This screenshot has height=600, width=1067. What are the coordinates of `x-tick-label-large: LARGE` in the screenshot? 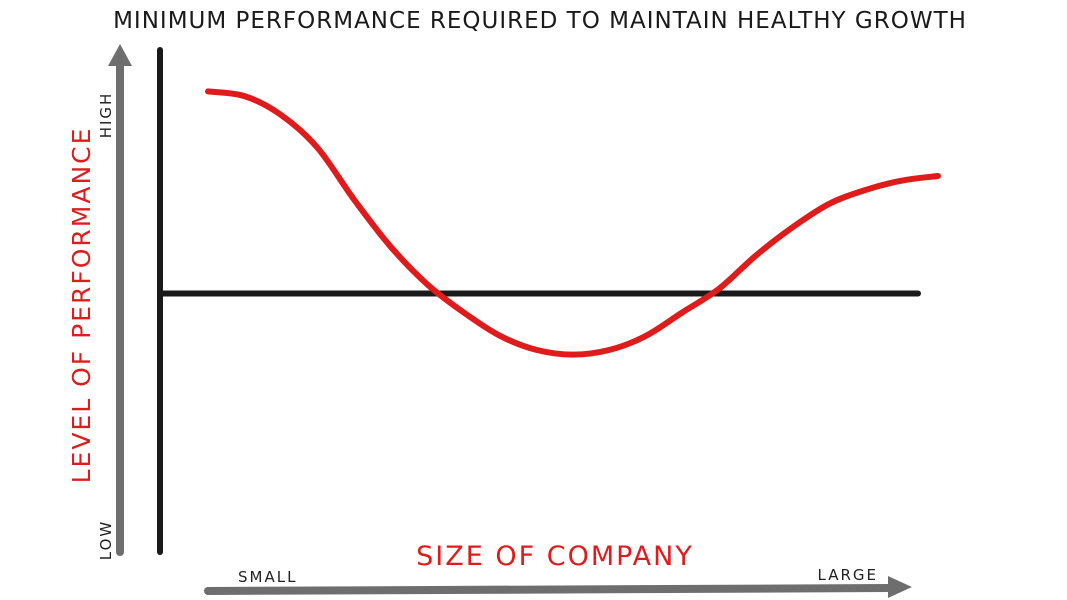 It's located at (848, 575).